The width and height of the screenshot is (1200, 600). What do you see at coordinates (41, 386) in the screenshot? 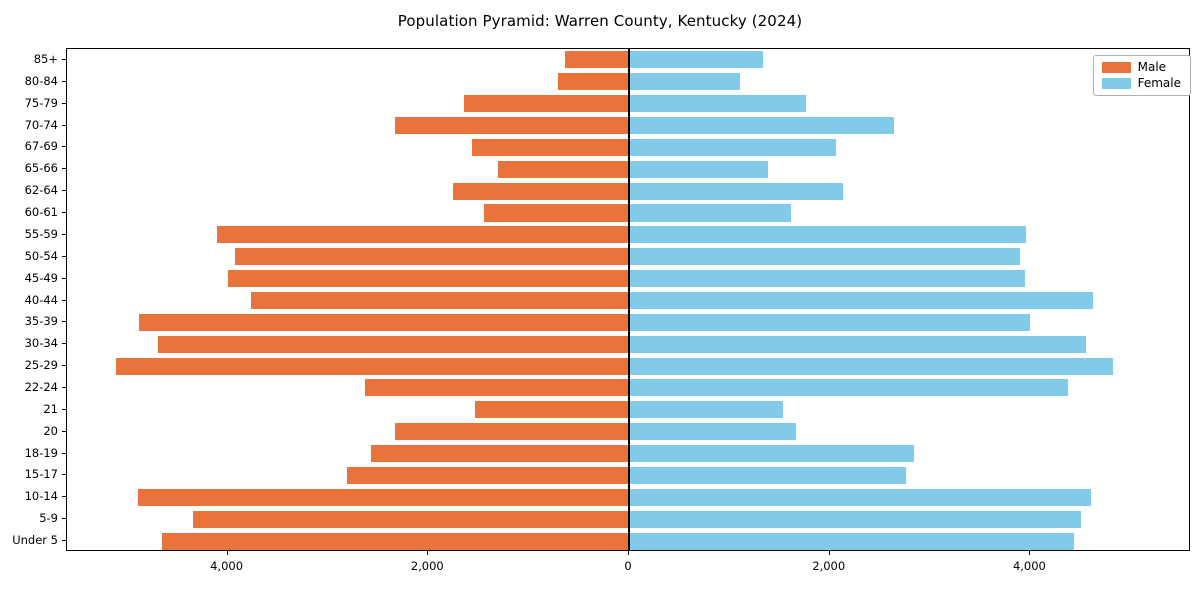
I see `y-axis-tick-label: 22-24` at bounding box center [41, 386].